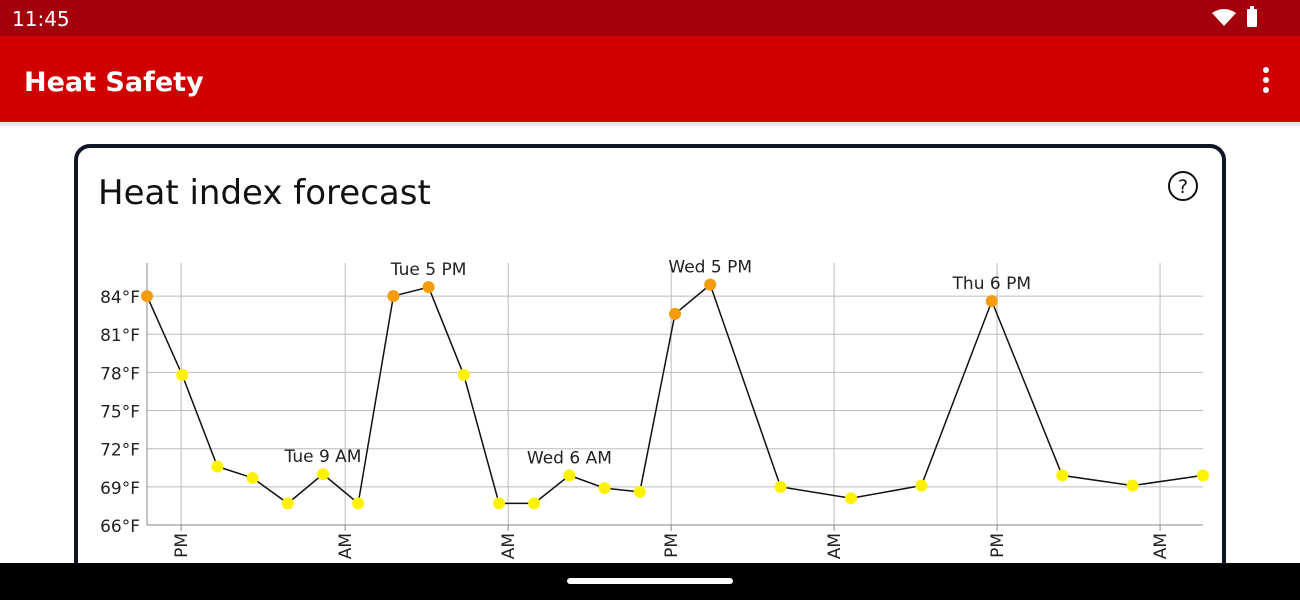 The width and height of the screenshot is (1300, 604). I want to click on overflow-menu, so click(1266, 80).